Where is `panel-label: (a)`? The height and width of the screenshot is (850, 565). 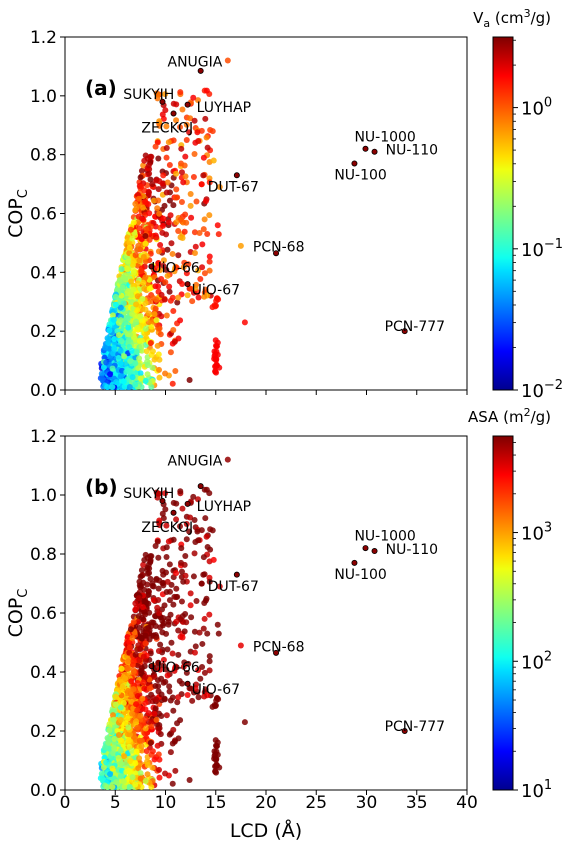
panel-label: (a) is located at coordinates (101, 88).